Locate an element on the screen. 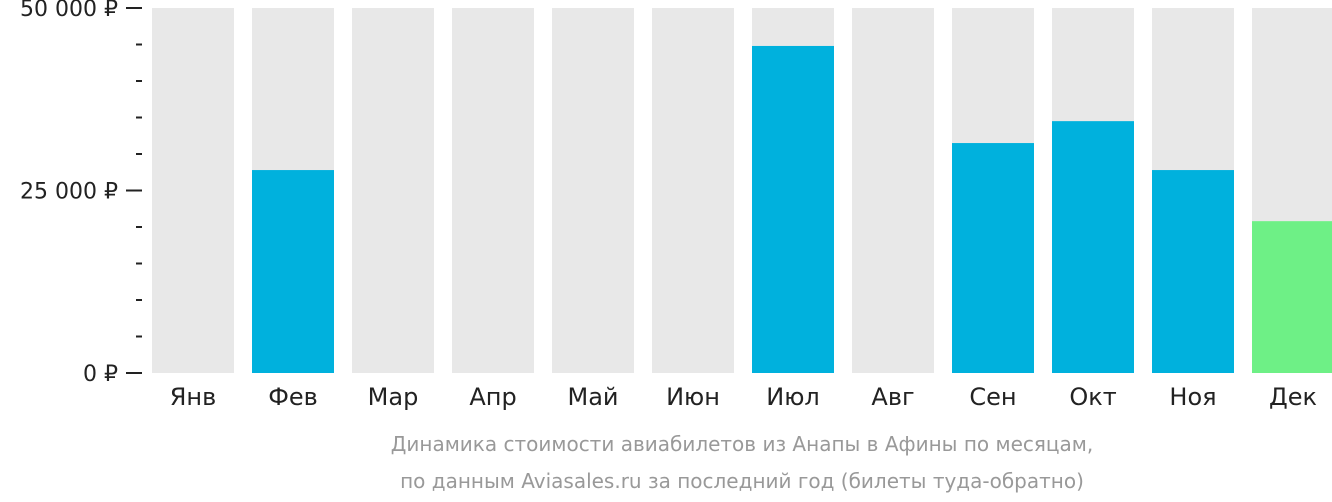 The width and height of the screenshot is (1332, 502). y-tick-label: 50 000 ₽ is located at coordinates (69, 11).